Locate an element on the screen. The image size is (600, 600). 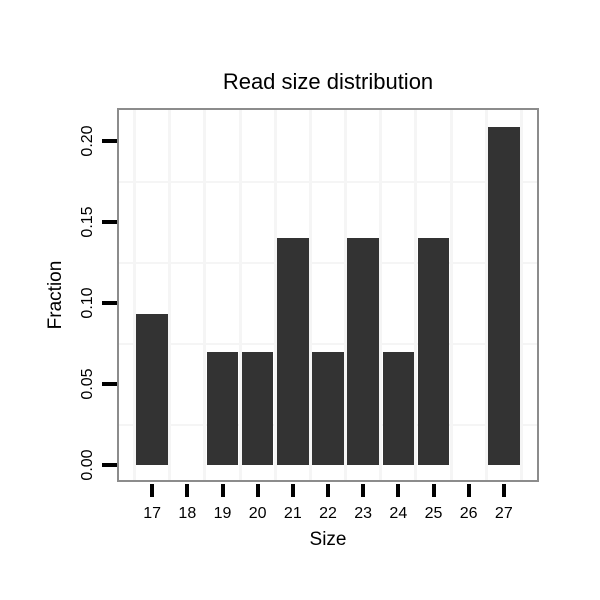
x-tick-label: 25 is located at coordinates (433, 513).